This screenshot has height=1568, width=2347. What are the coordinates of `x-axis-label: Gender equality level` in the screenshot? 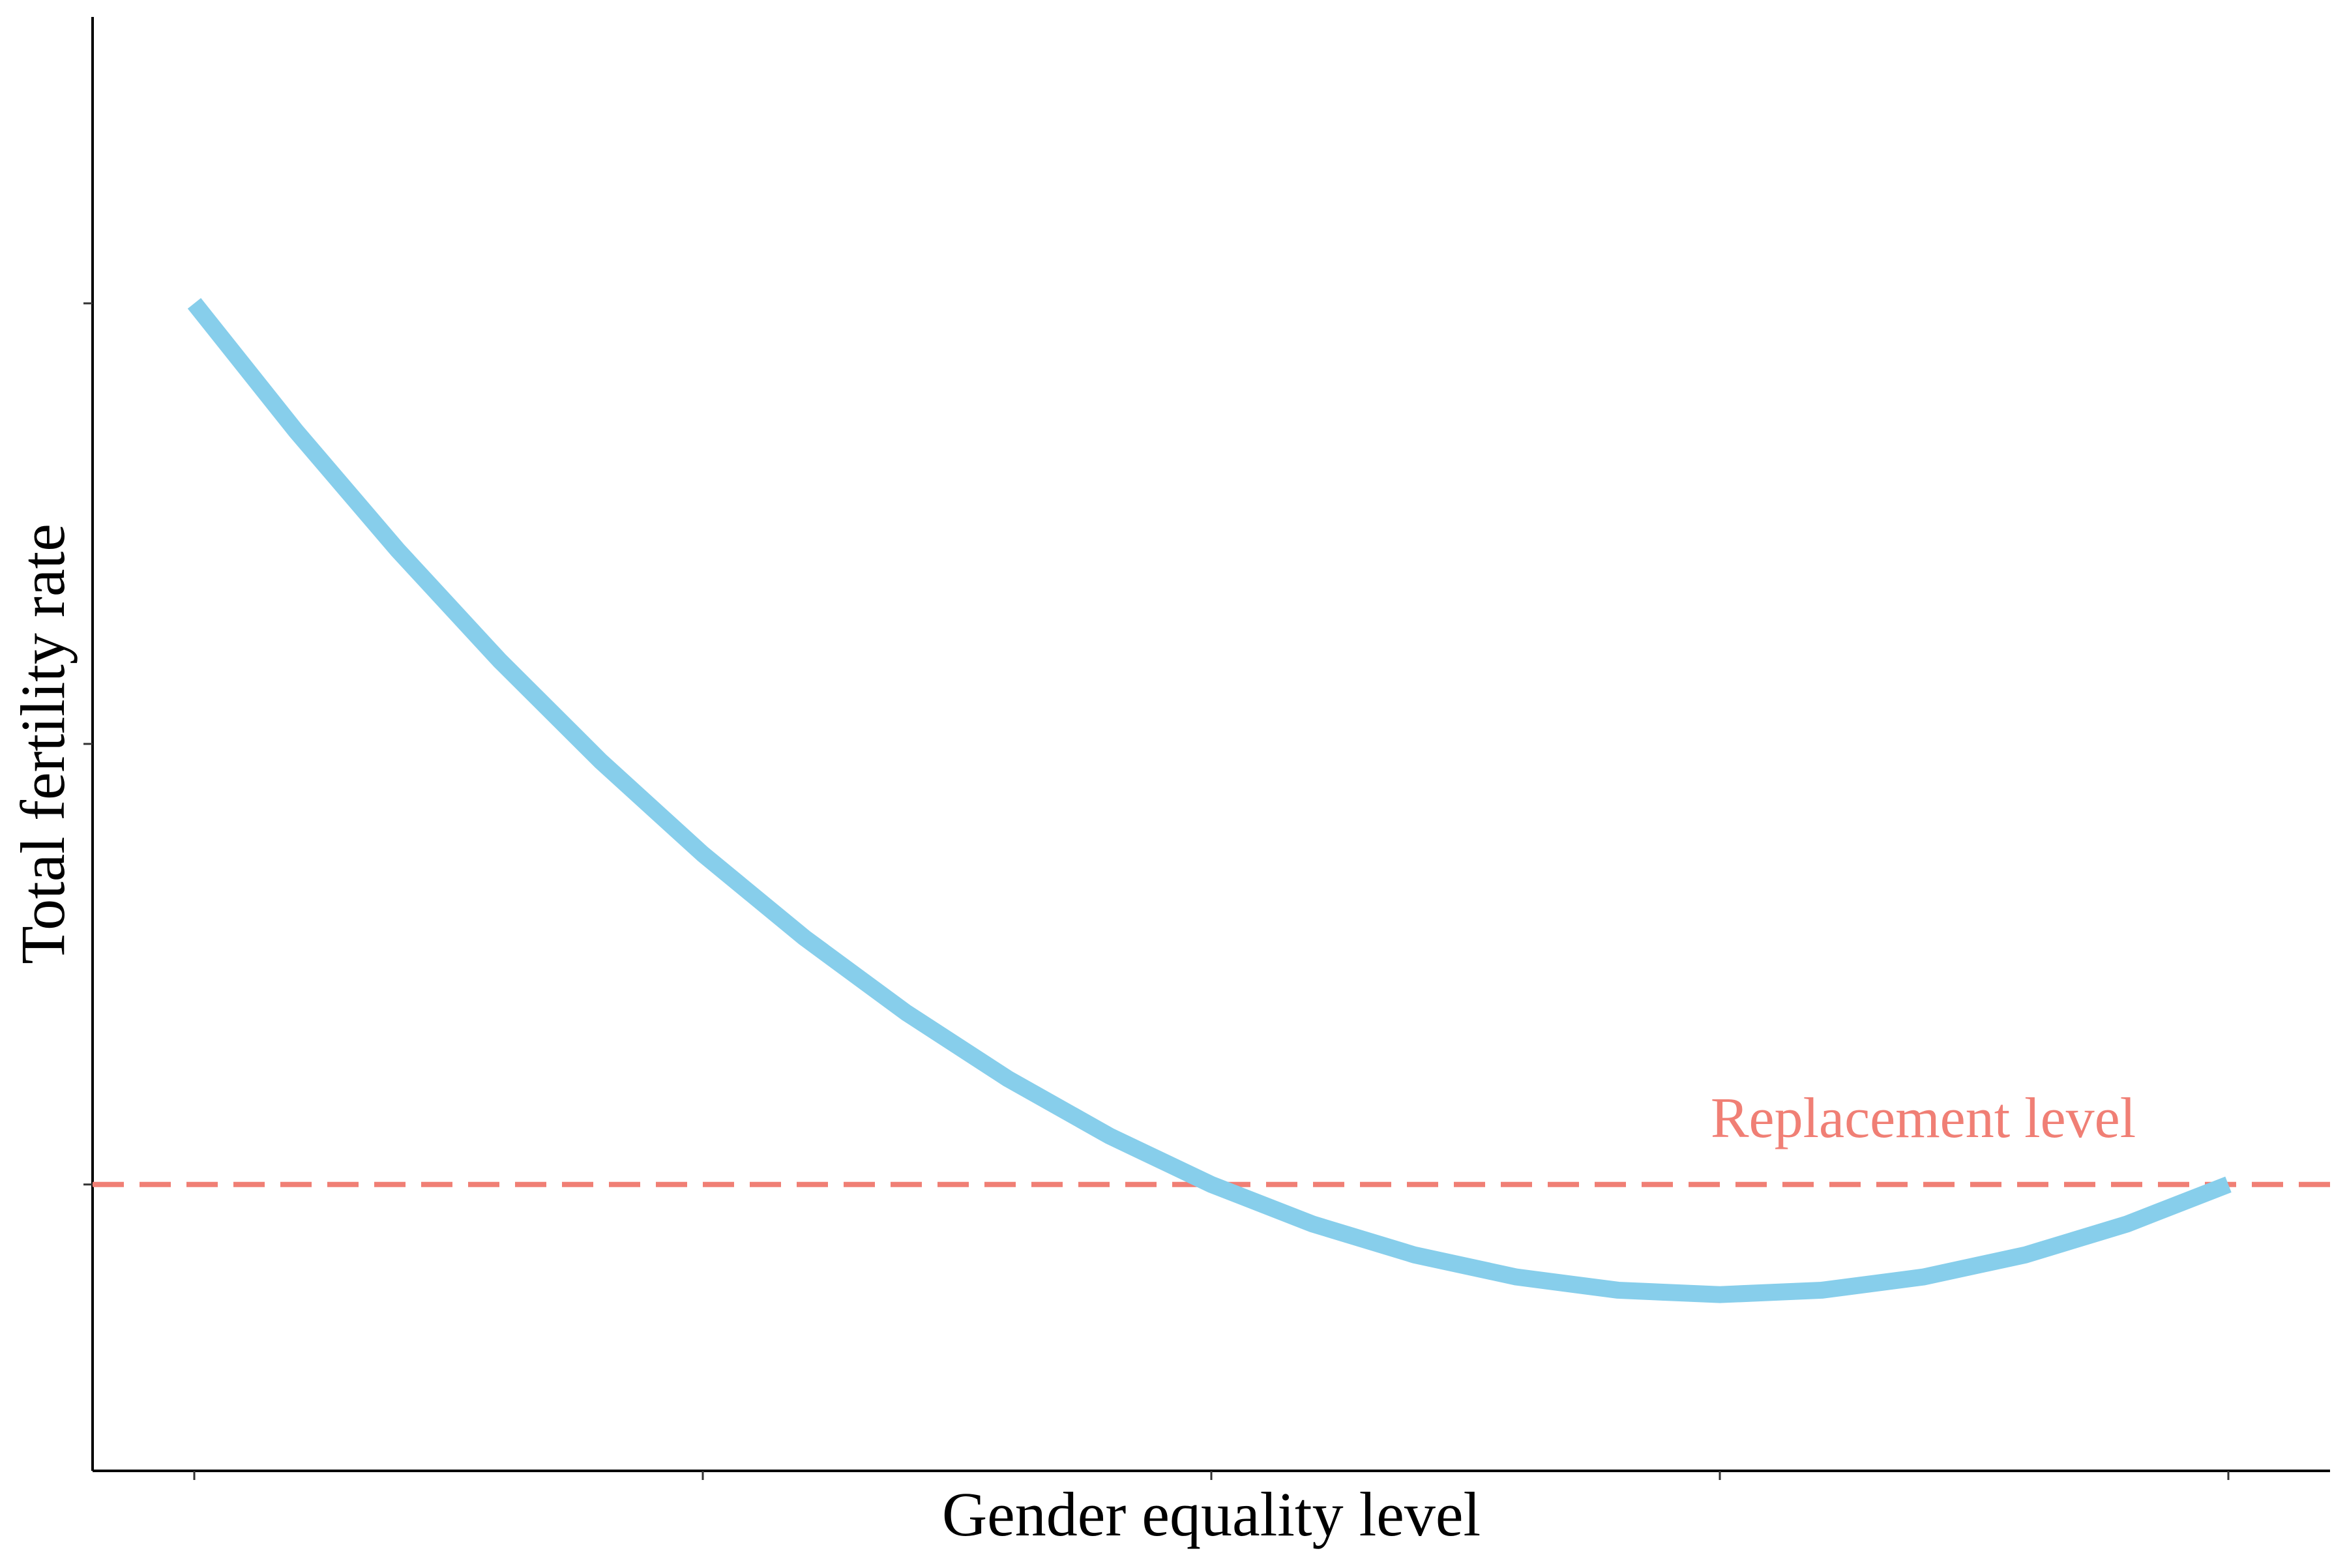 It's located at (1211, 1514).